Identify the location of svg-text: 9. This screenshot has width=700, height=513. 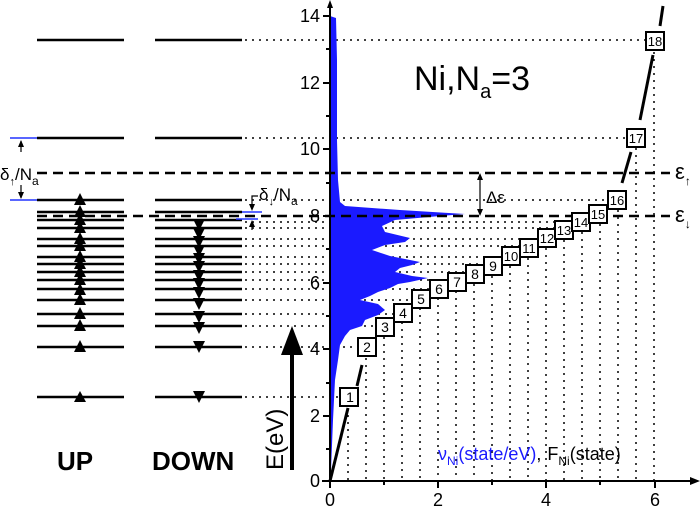
(493, 266).